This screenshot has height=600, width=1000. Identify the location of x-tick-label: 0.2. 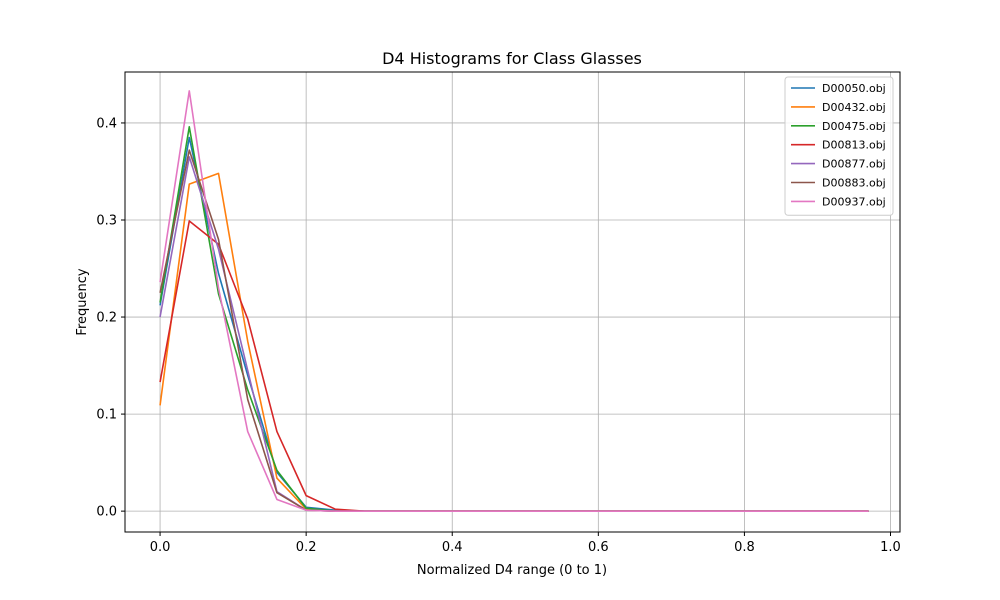
(306, 547).